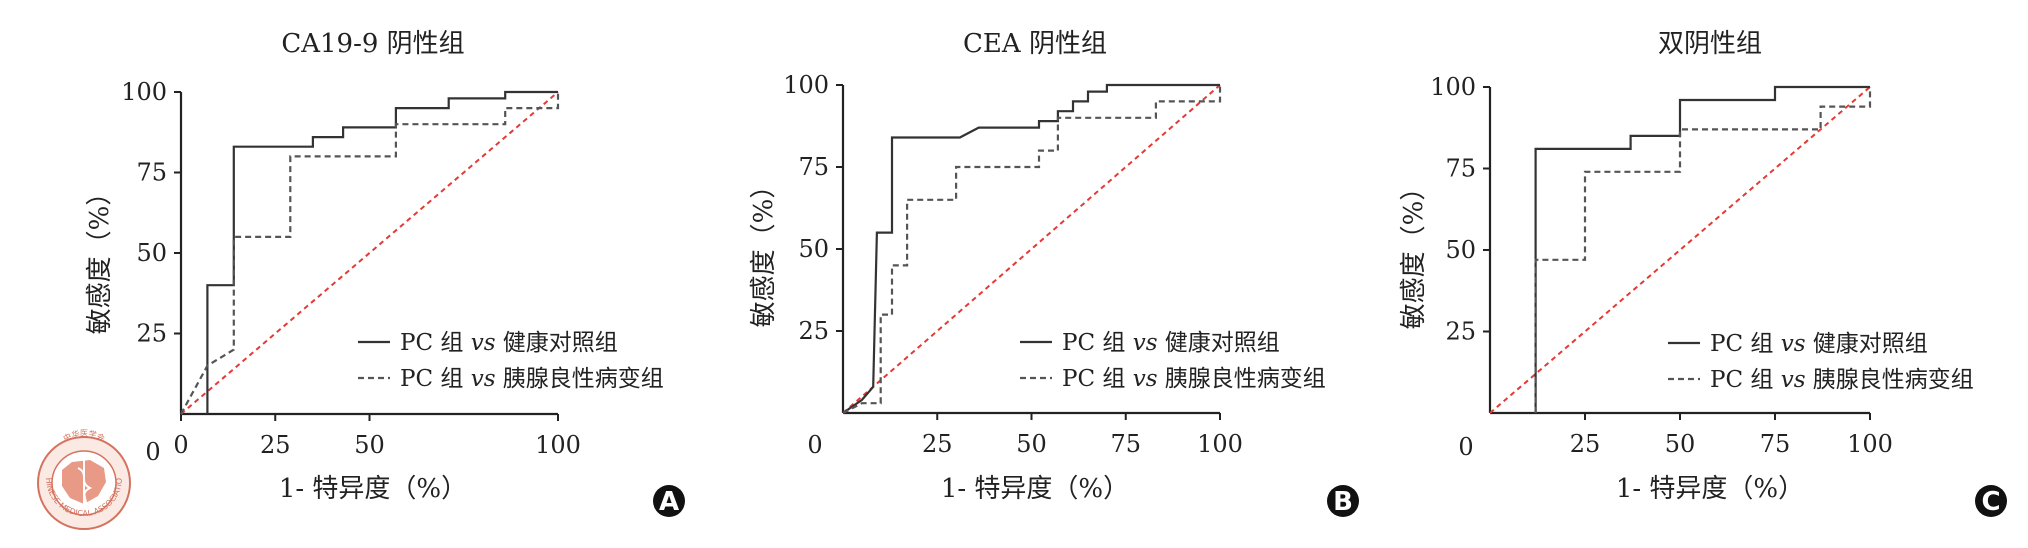  I want to click on badge-letter: B, so click(1343, 502).